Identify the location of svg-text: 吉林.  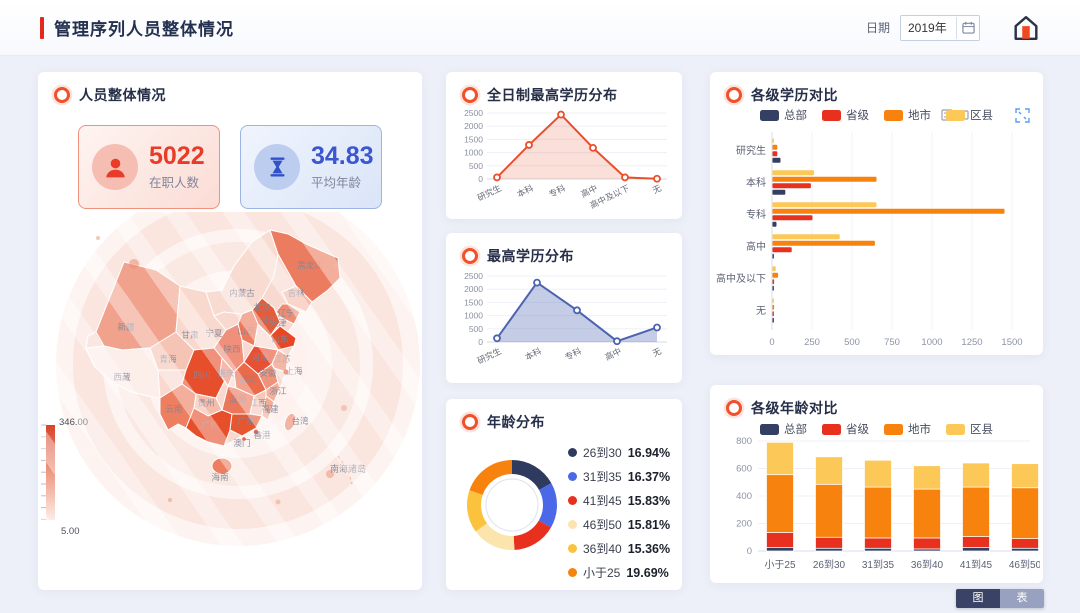
(296, 293).